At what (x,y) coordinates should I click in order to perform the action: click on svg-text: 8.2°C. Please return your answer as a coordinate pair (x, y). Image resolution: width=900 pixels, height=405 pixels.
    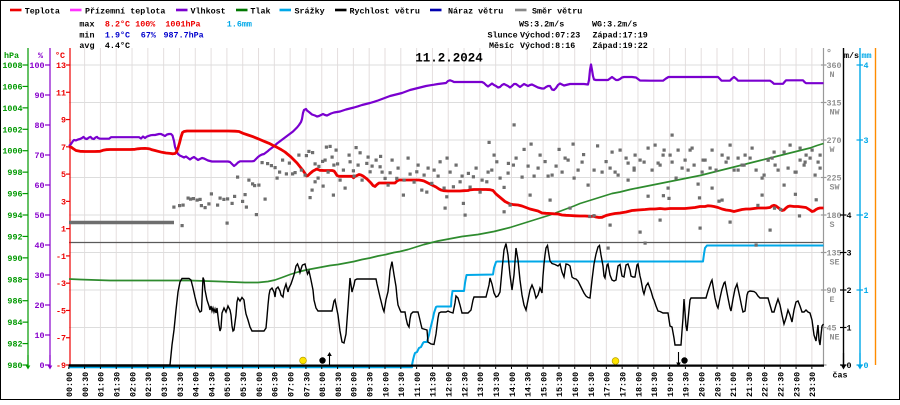
    Looking at the image, I should click on (117, 25).